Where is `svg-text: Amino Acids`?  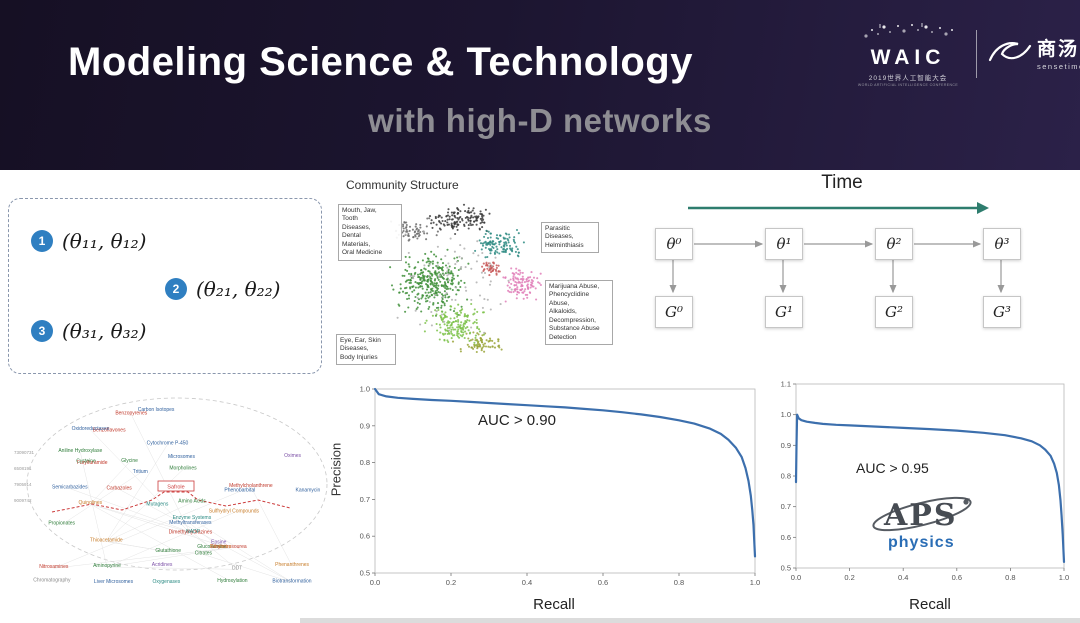 svg-text: Amino Acids is located at coordinates (192, 502).